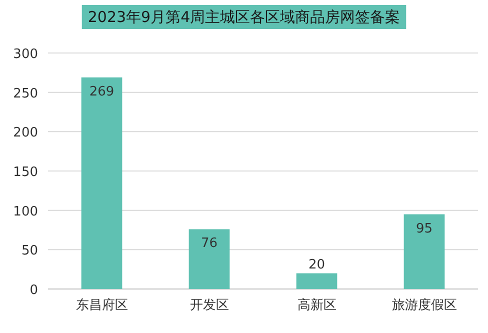 This screenshot has width=488, height=333. I want to click on y-tick-label: 100, so click(25, 212).